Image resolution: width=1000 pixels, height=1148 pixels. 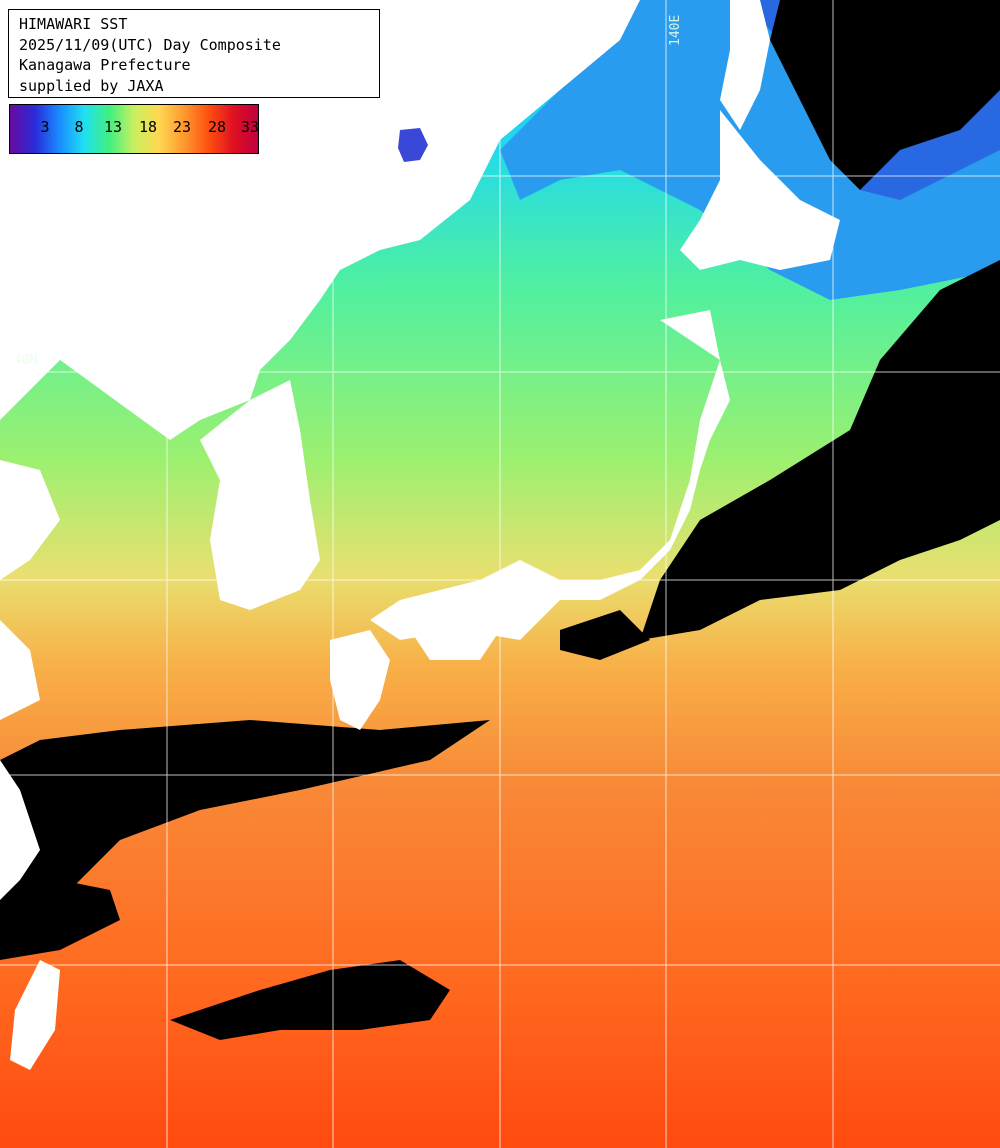 I want to click on cloud-shikoku, so click(x=605, y=635).